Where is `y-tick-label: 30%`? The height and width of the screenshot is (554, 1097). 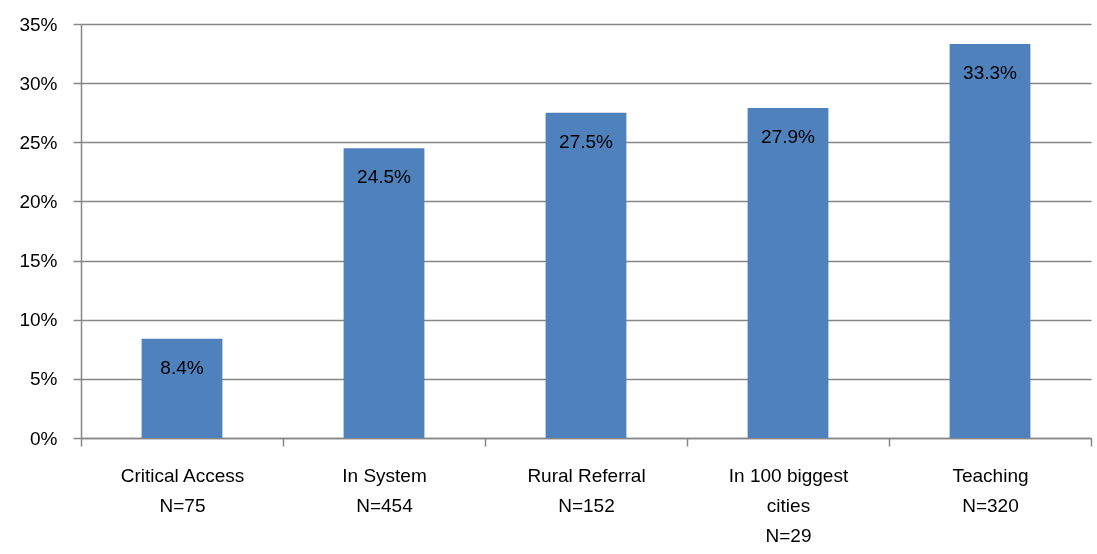
y-tick-label: 30% is located at coordinates (38, 83).